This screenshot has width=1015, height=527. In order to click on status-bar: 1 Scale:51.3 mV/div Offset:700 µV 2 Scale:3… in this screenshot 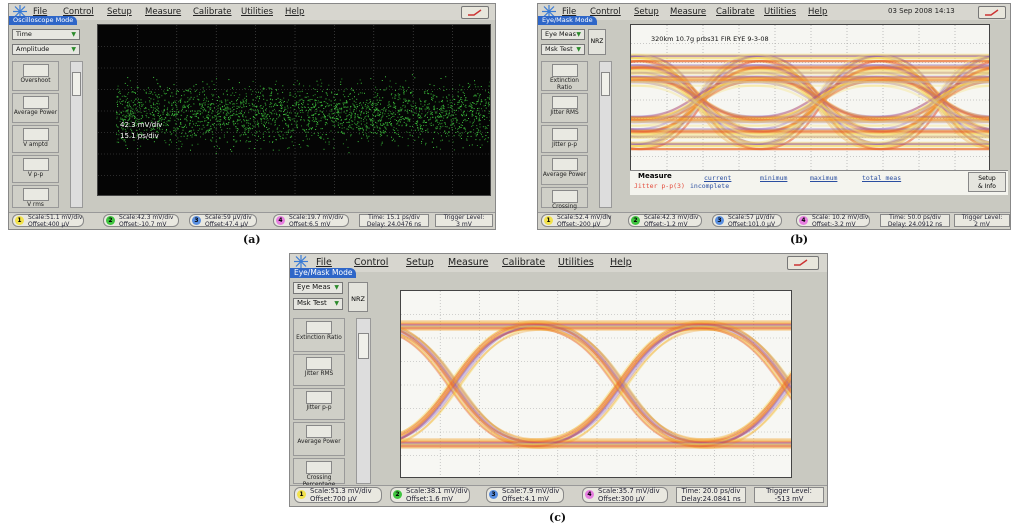, I will do `click(558, 495)`.